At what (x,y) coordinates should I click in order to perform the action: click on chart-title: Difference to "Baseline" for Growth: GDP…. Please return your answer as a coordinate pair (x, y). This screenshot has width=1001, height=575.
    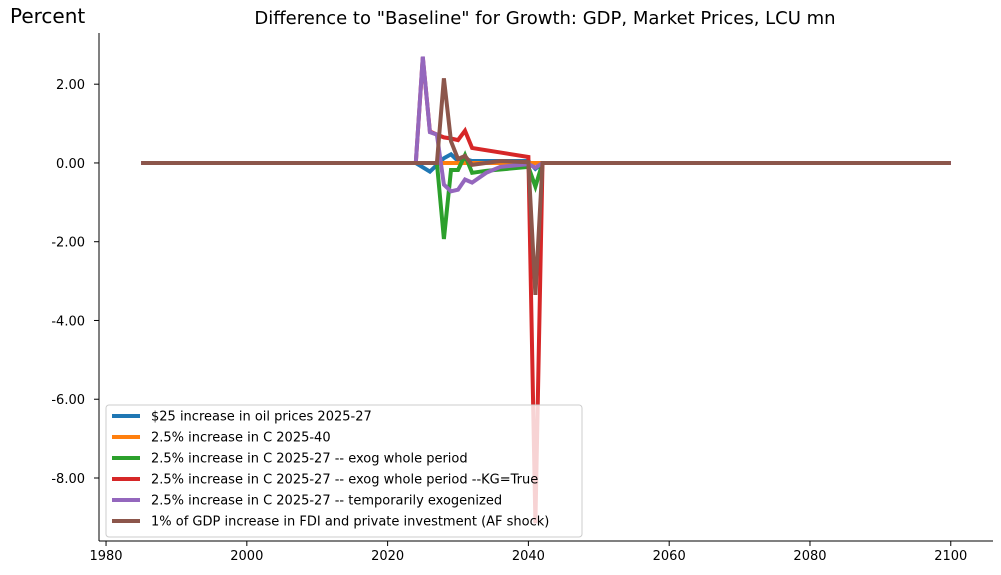
    Looking at the image, I should click on (545, 18).